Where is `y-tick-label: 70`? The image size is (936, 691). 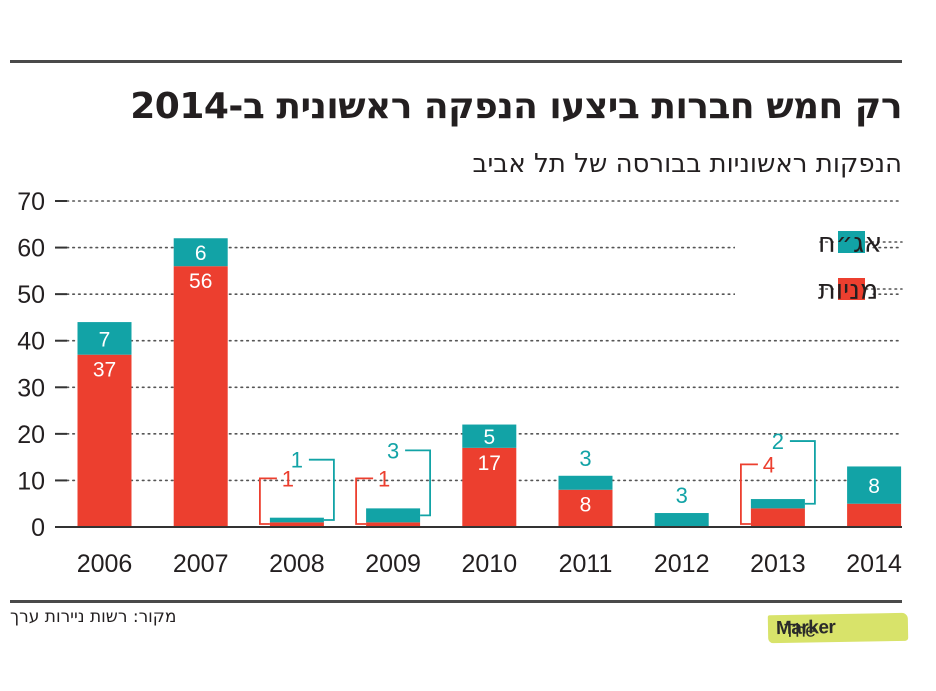 y-tick-label: 70 is located at coordinates (31, 202).